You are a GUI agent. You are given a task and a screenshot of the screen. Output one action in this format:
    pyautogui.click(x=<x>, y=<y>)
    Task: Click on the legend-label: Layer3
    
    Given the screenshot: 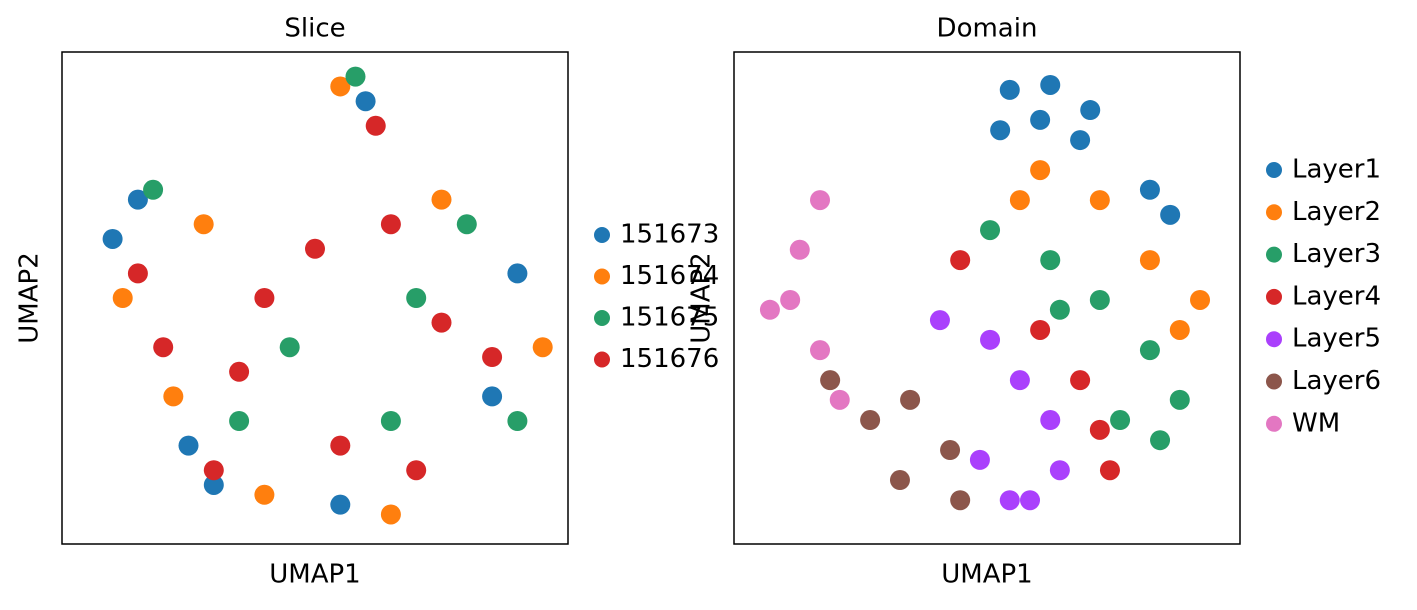 What is the action you would take?
    pyautogui.click(x=1336, y=254)
    